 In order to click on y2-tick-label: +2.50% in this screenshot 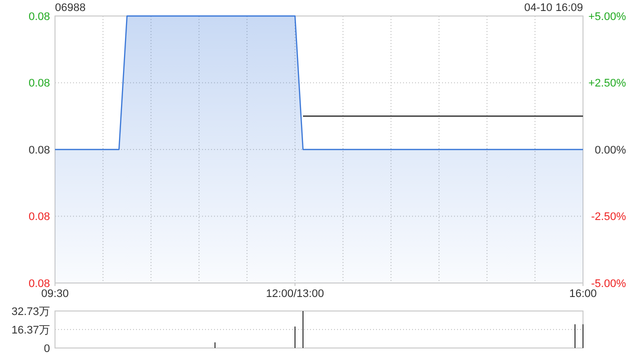, I will do `click(607, 84)`.